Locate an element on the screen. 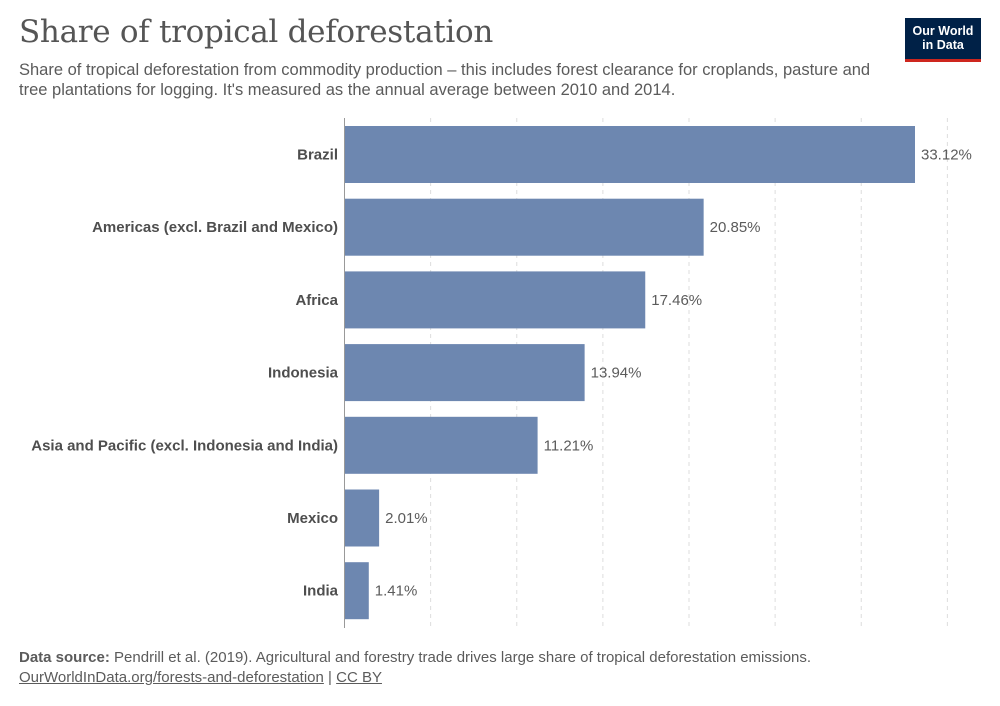  category-label: Americas (excl. Brazil and Mexico) is located at coordinates (215, 227).